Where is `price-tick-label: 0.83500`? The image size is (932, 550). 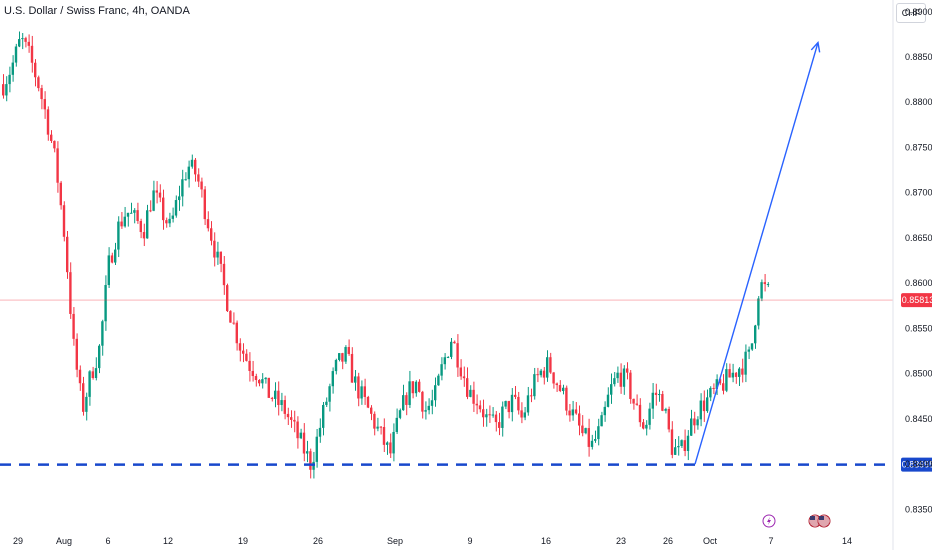
price-tick-label: 0.83500 is located at coordinates (918, 509).